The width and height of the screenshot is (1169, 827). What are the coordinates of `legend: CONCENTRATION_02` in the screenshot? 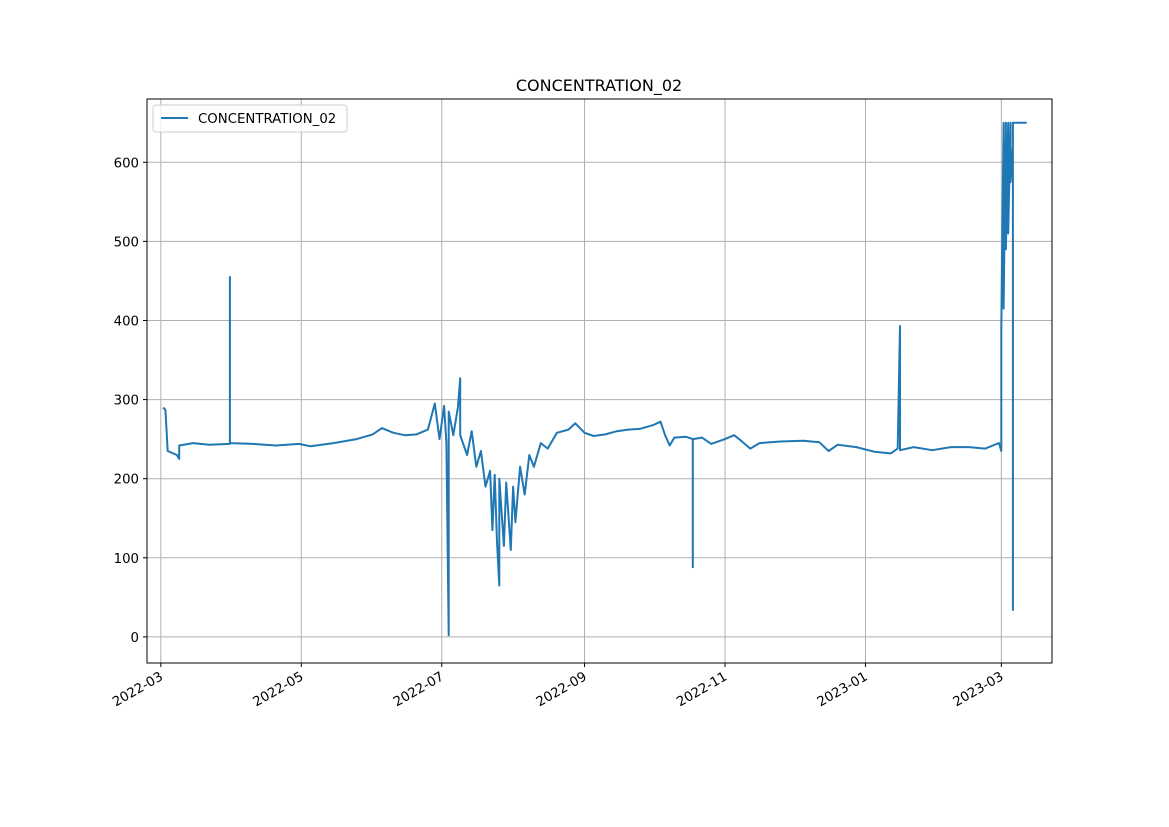 It's located at (250, 118).